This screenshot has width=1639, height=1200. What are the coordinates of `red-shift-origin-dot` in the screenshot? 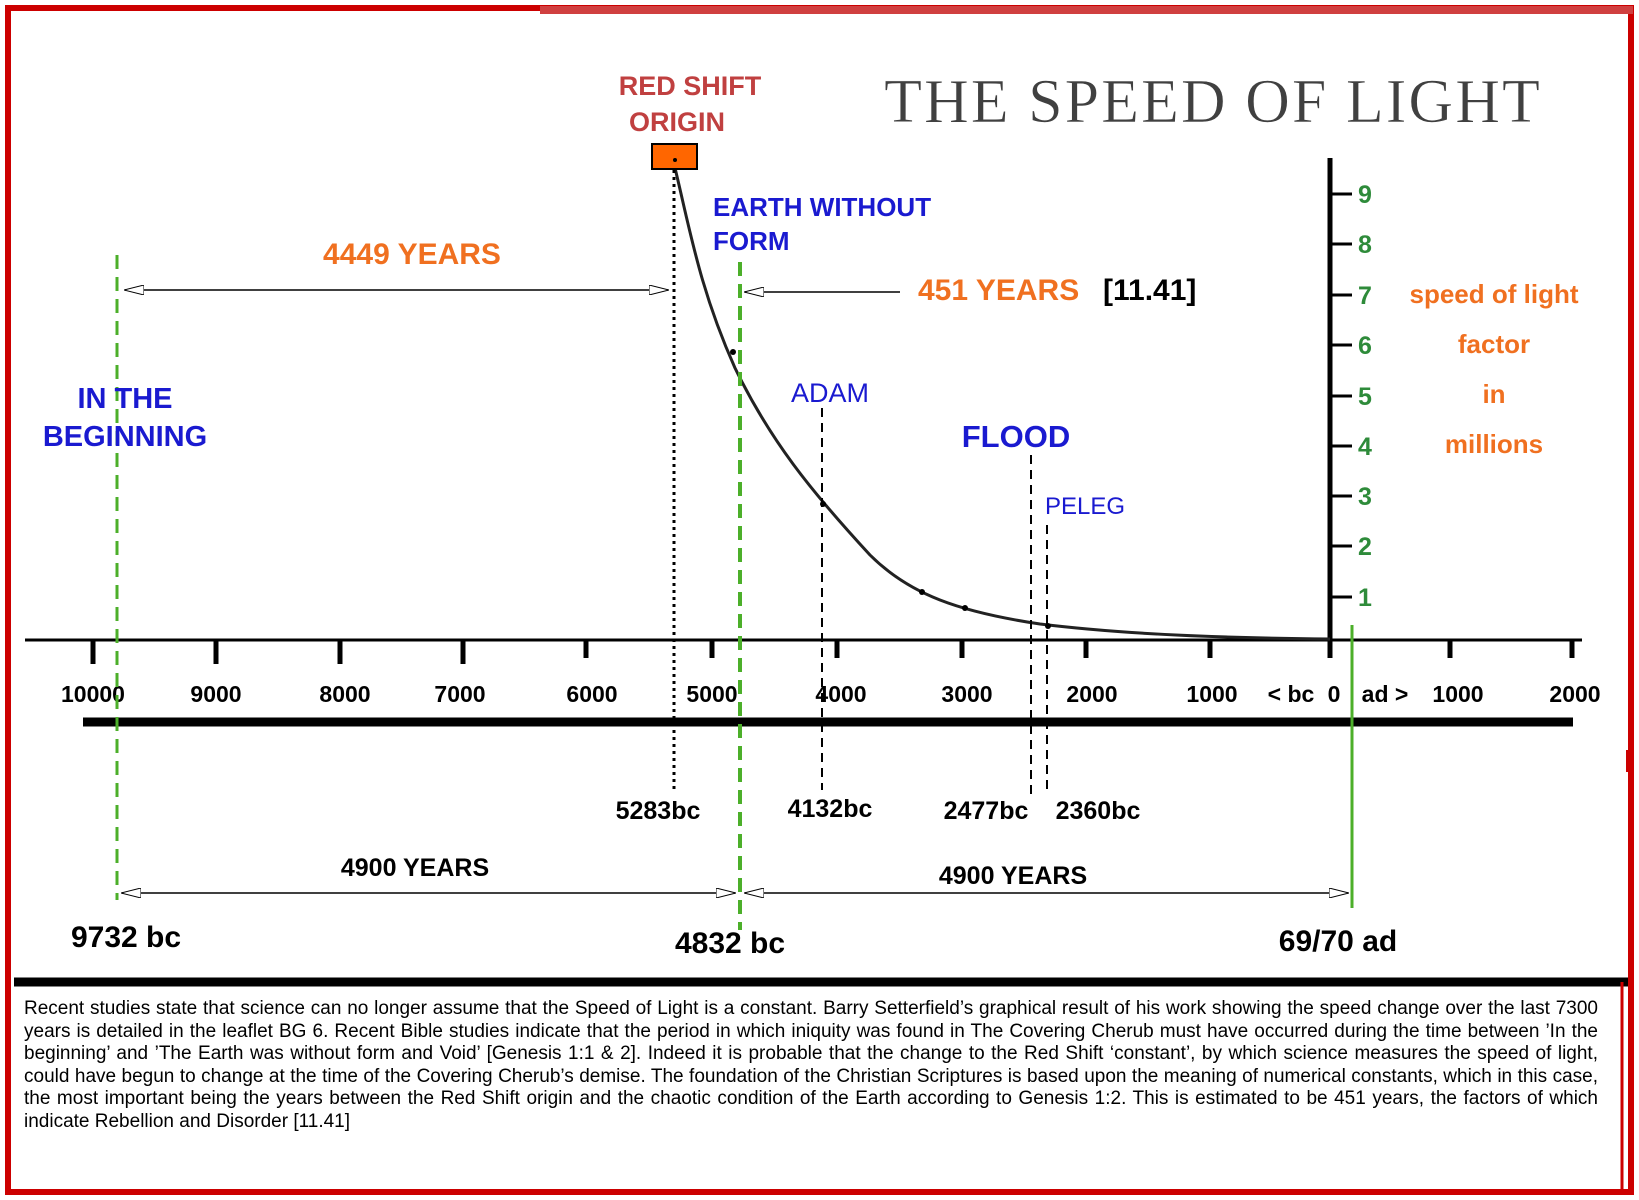 It's located at (675, 160).